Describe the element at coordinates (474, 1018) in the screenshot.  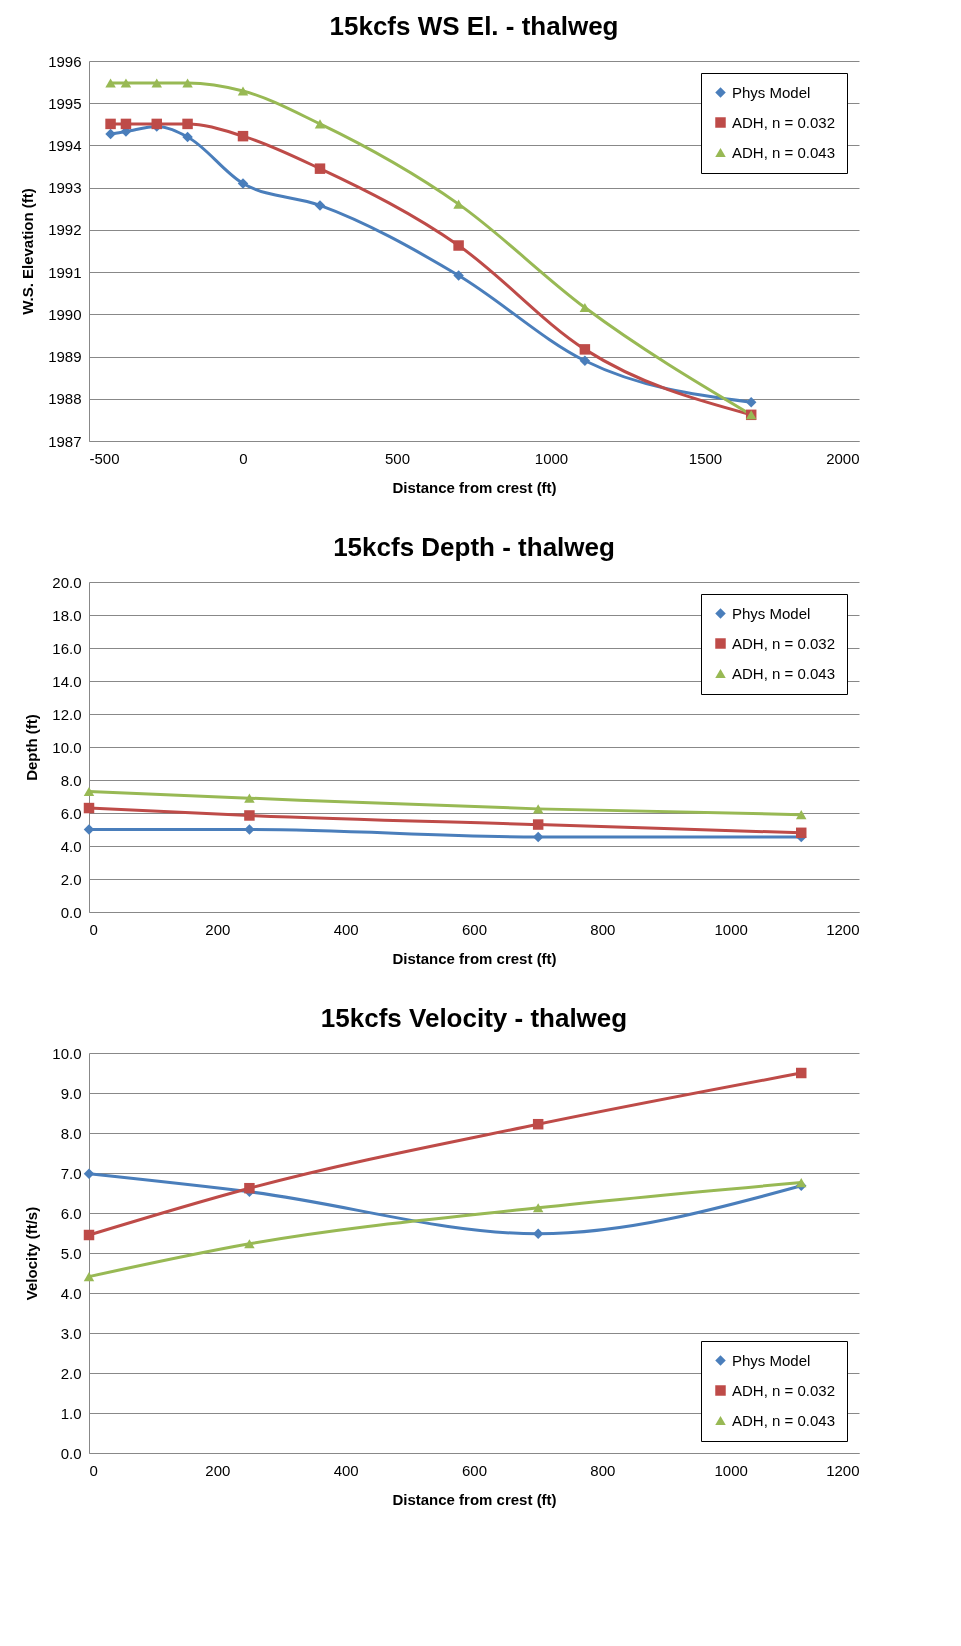
I see `chart-title: 15kcfs Velocity - thalweg` at that location.